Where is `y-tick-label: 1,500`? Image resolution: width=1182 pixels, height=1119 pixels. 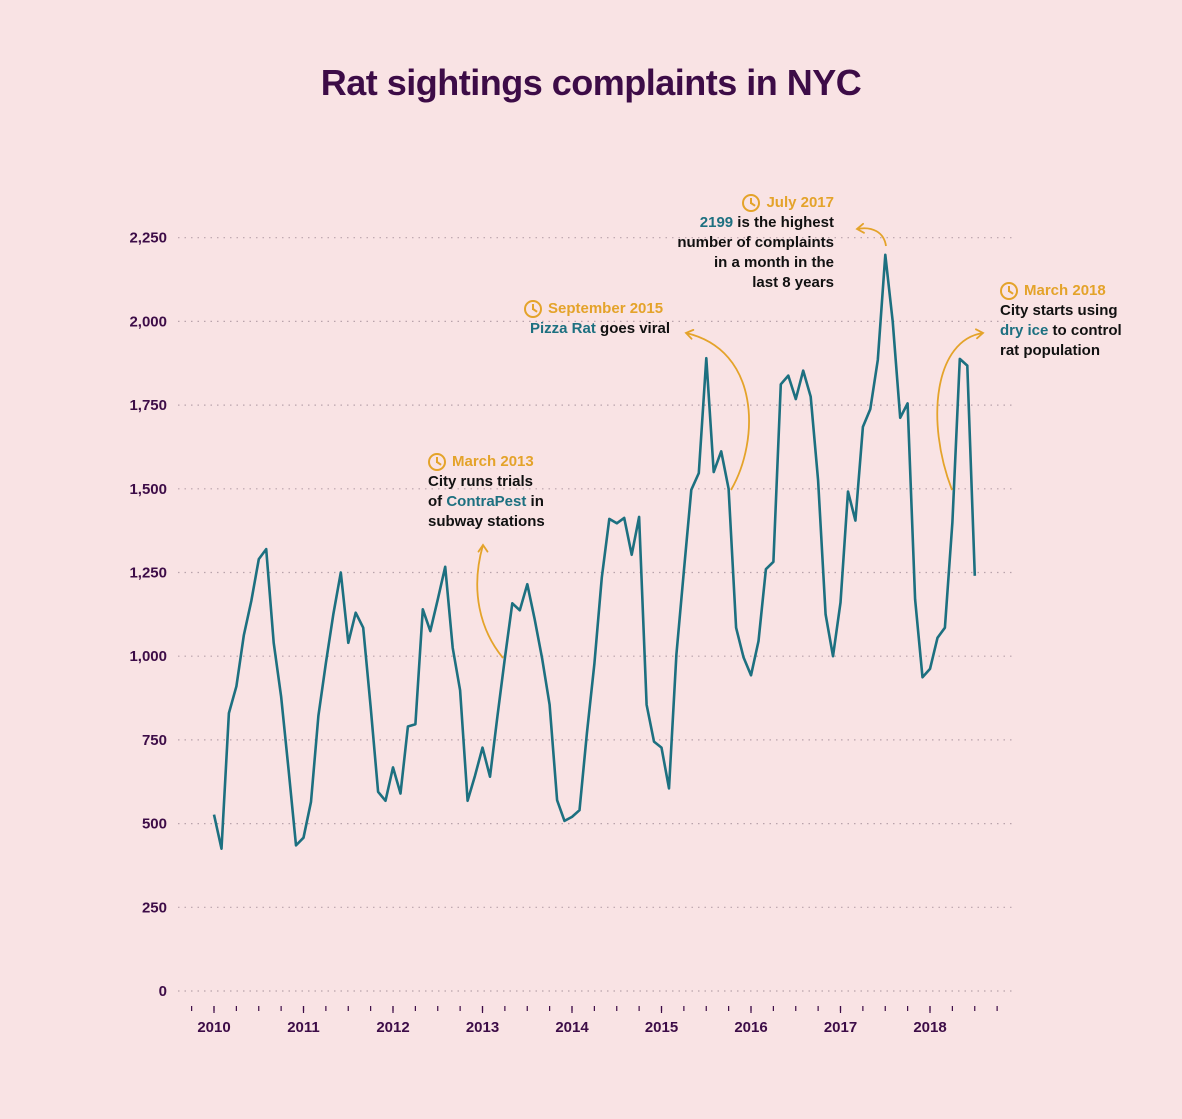 y-tick-label: 1,500 is located at coordinates (148, 489).